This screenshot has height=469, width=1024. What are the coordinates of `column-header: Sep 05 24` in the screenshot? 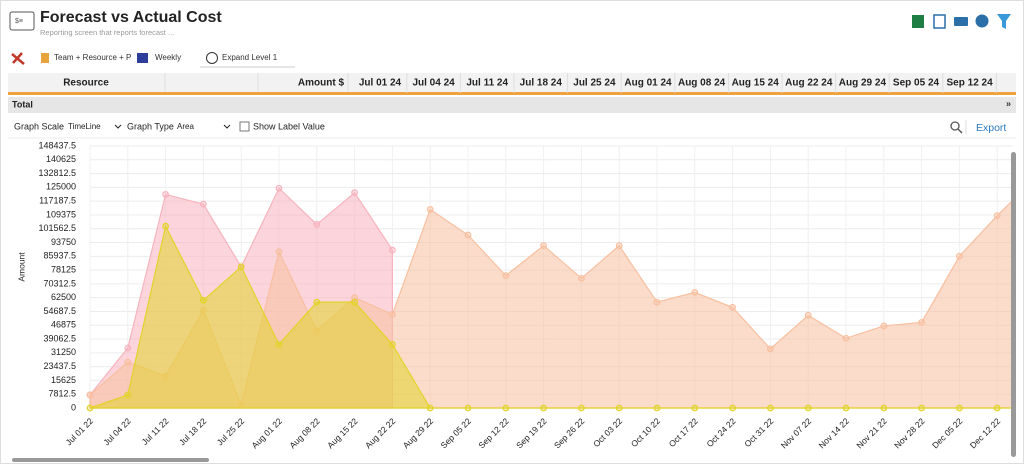 It's located at (916, 83).